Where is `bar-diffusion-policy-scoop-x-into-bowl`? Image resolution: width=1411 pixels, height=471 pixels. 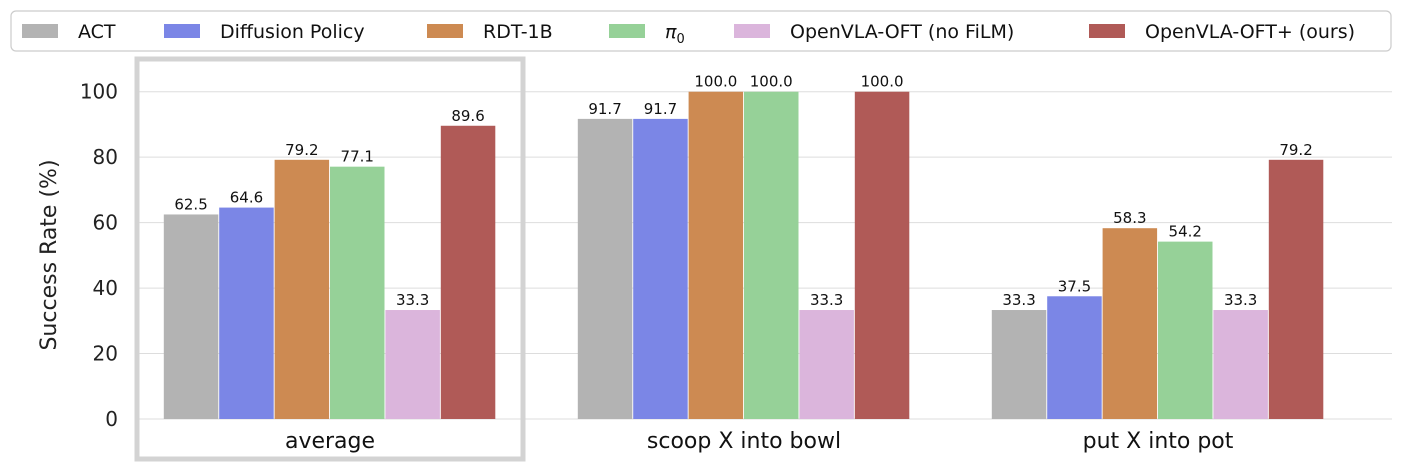 bar-diffusion-policy-scoop-x-into-bowl is located at coordinates (660, 269).